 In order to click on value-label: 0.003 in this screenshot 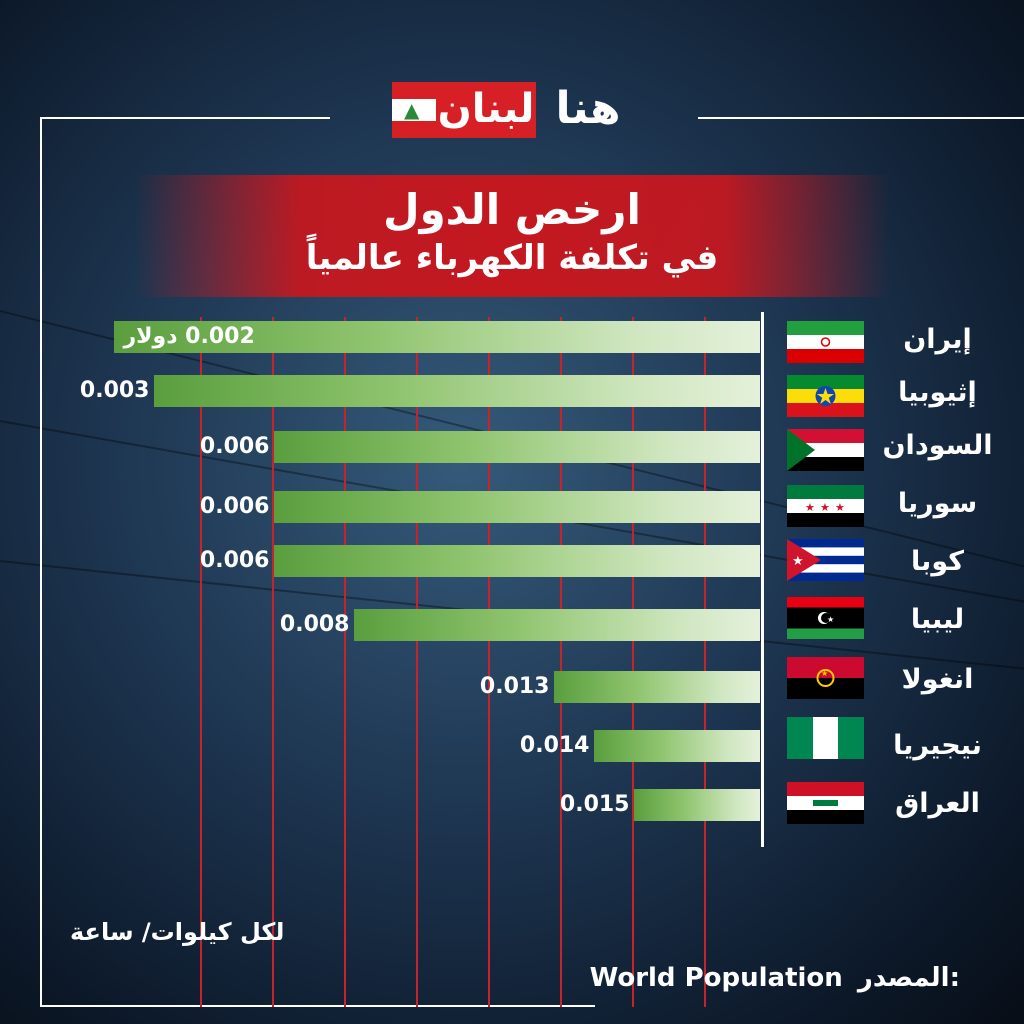, I will do `click(114, 390)`.